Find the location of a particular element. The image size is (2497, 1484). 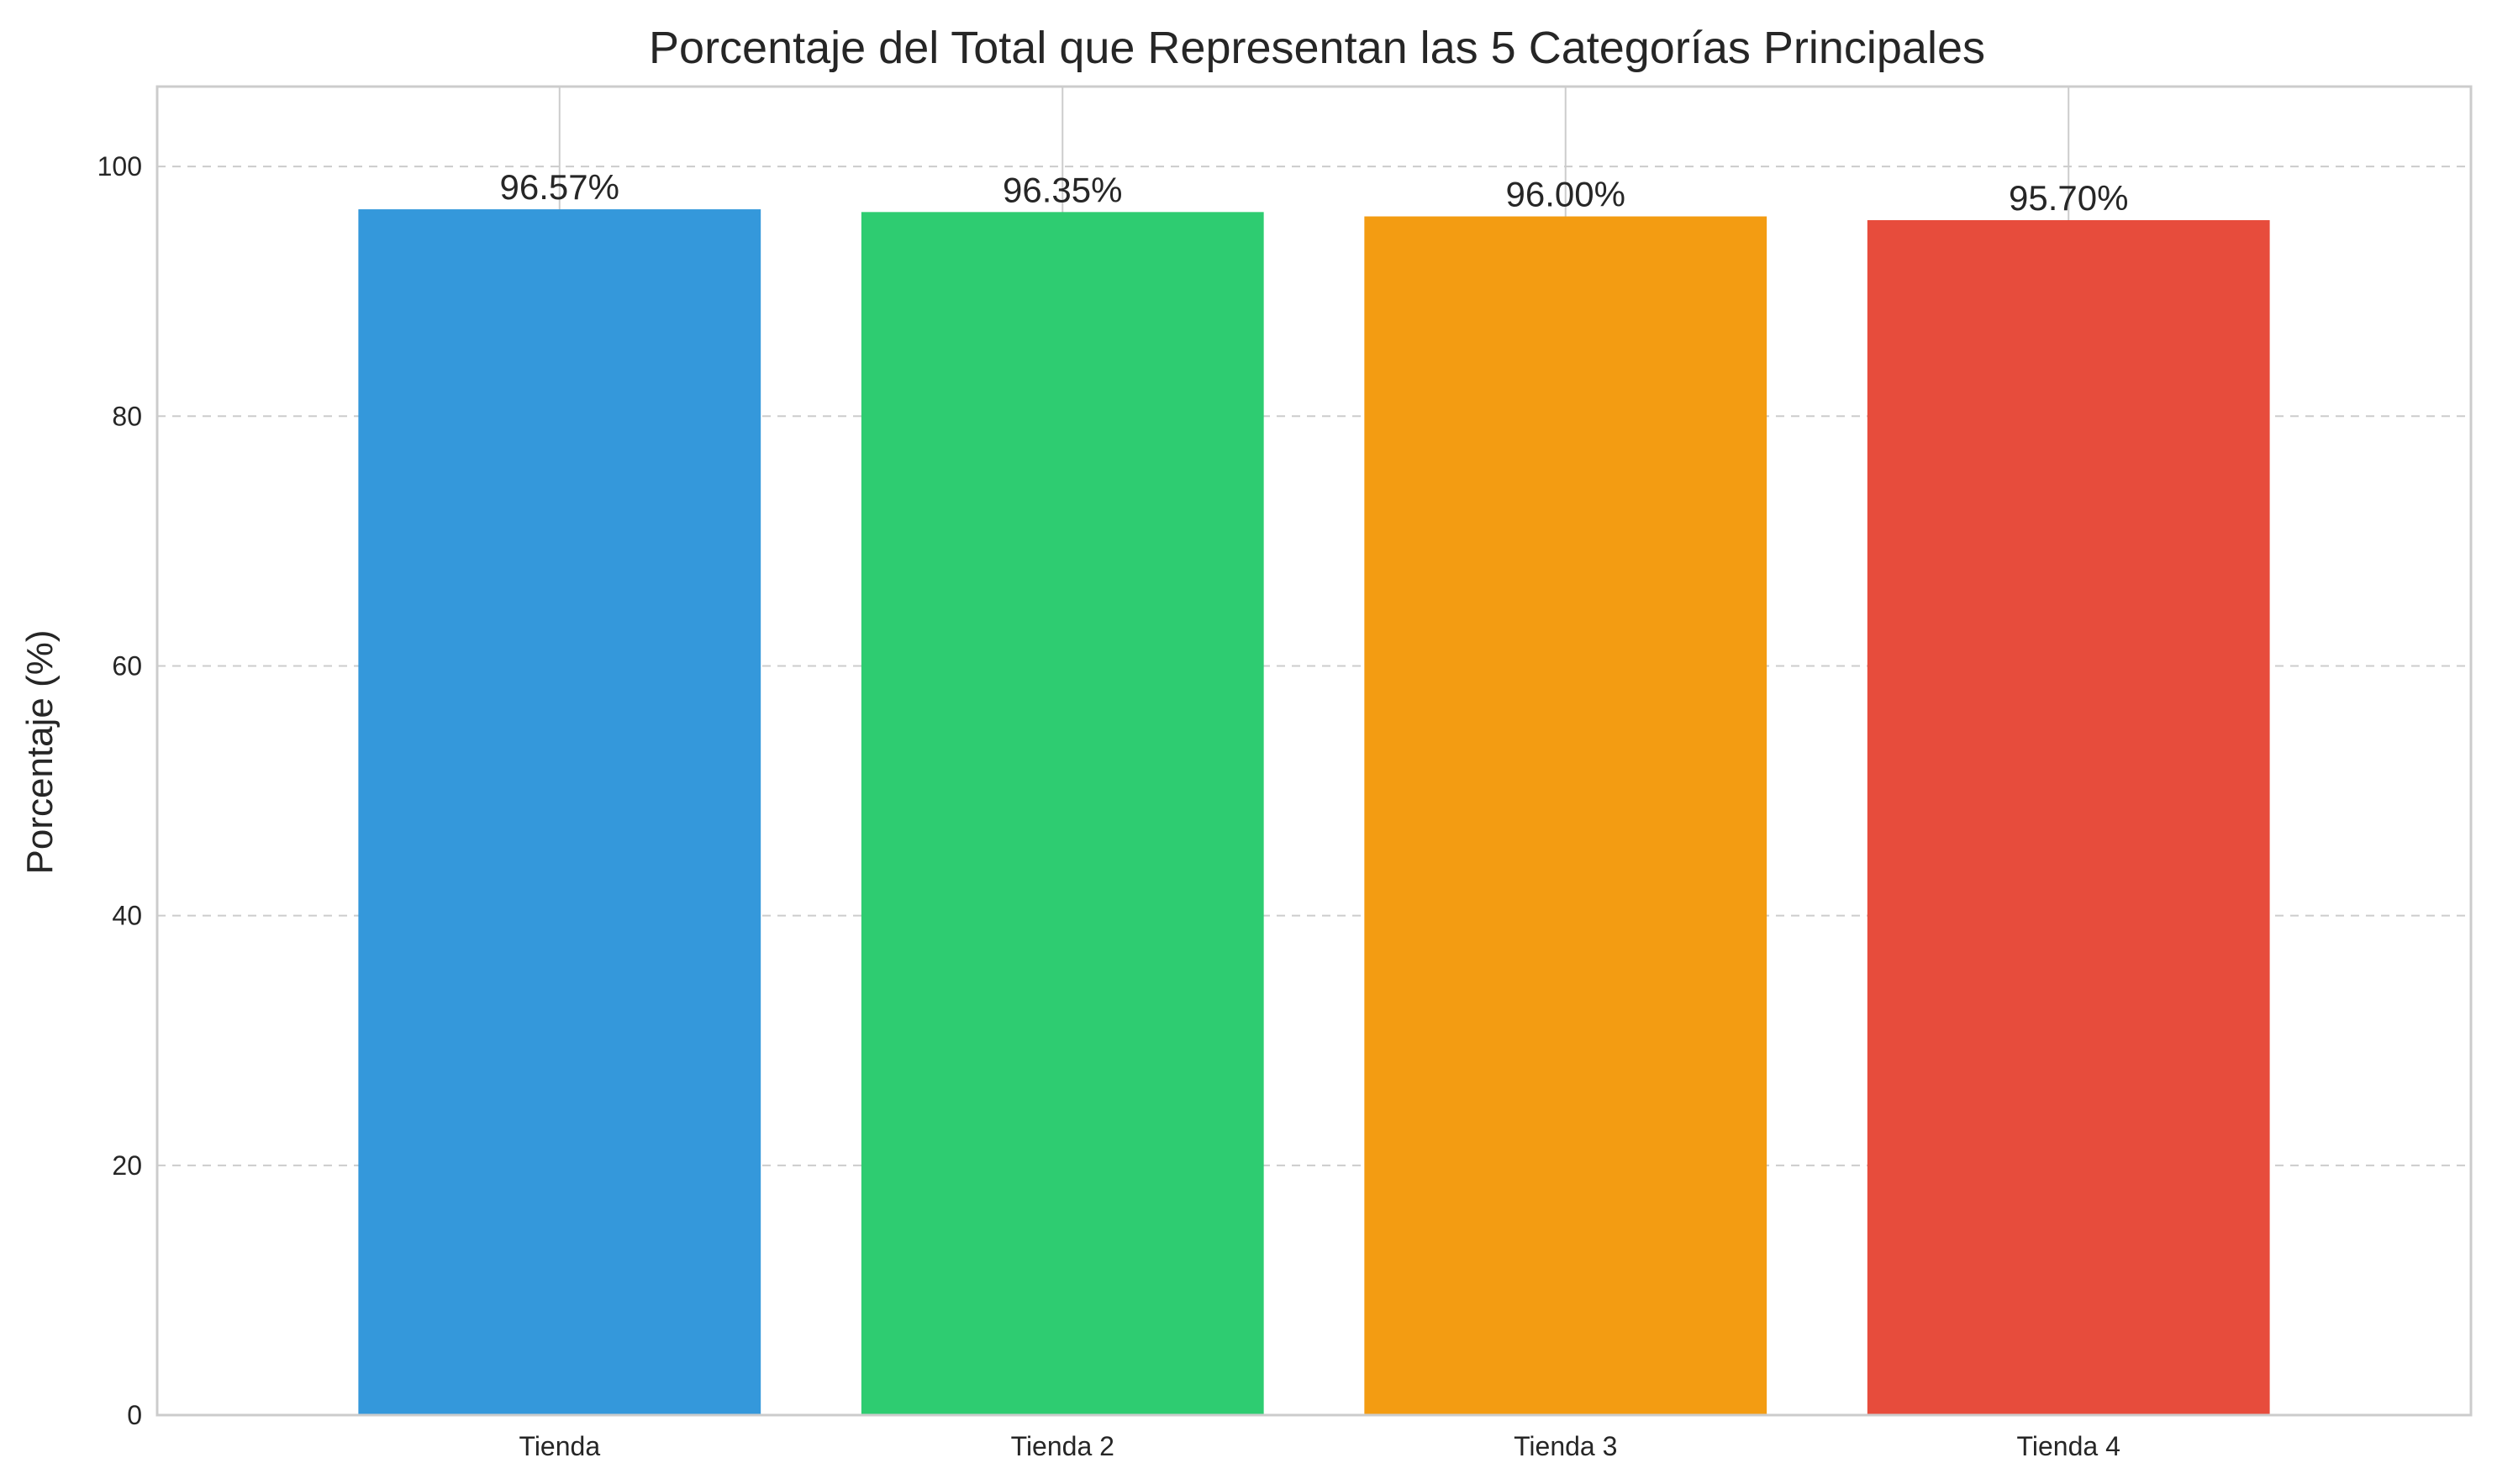

x-tick-label: Tienda 4 is located at coordinates (2069, 1446).